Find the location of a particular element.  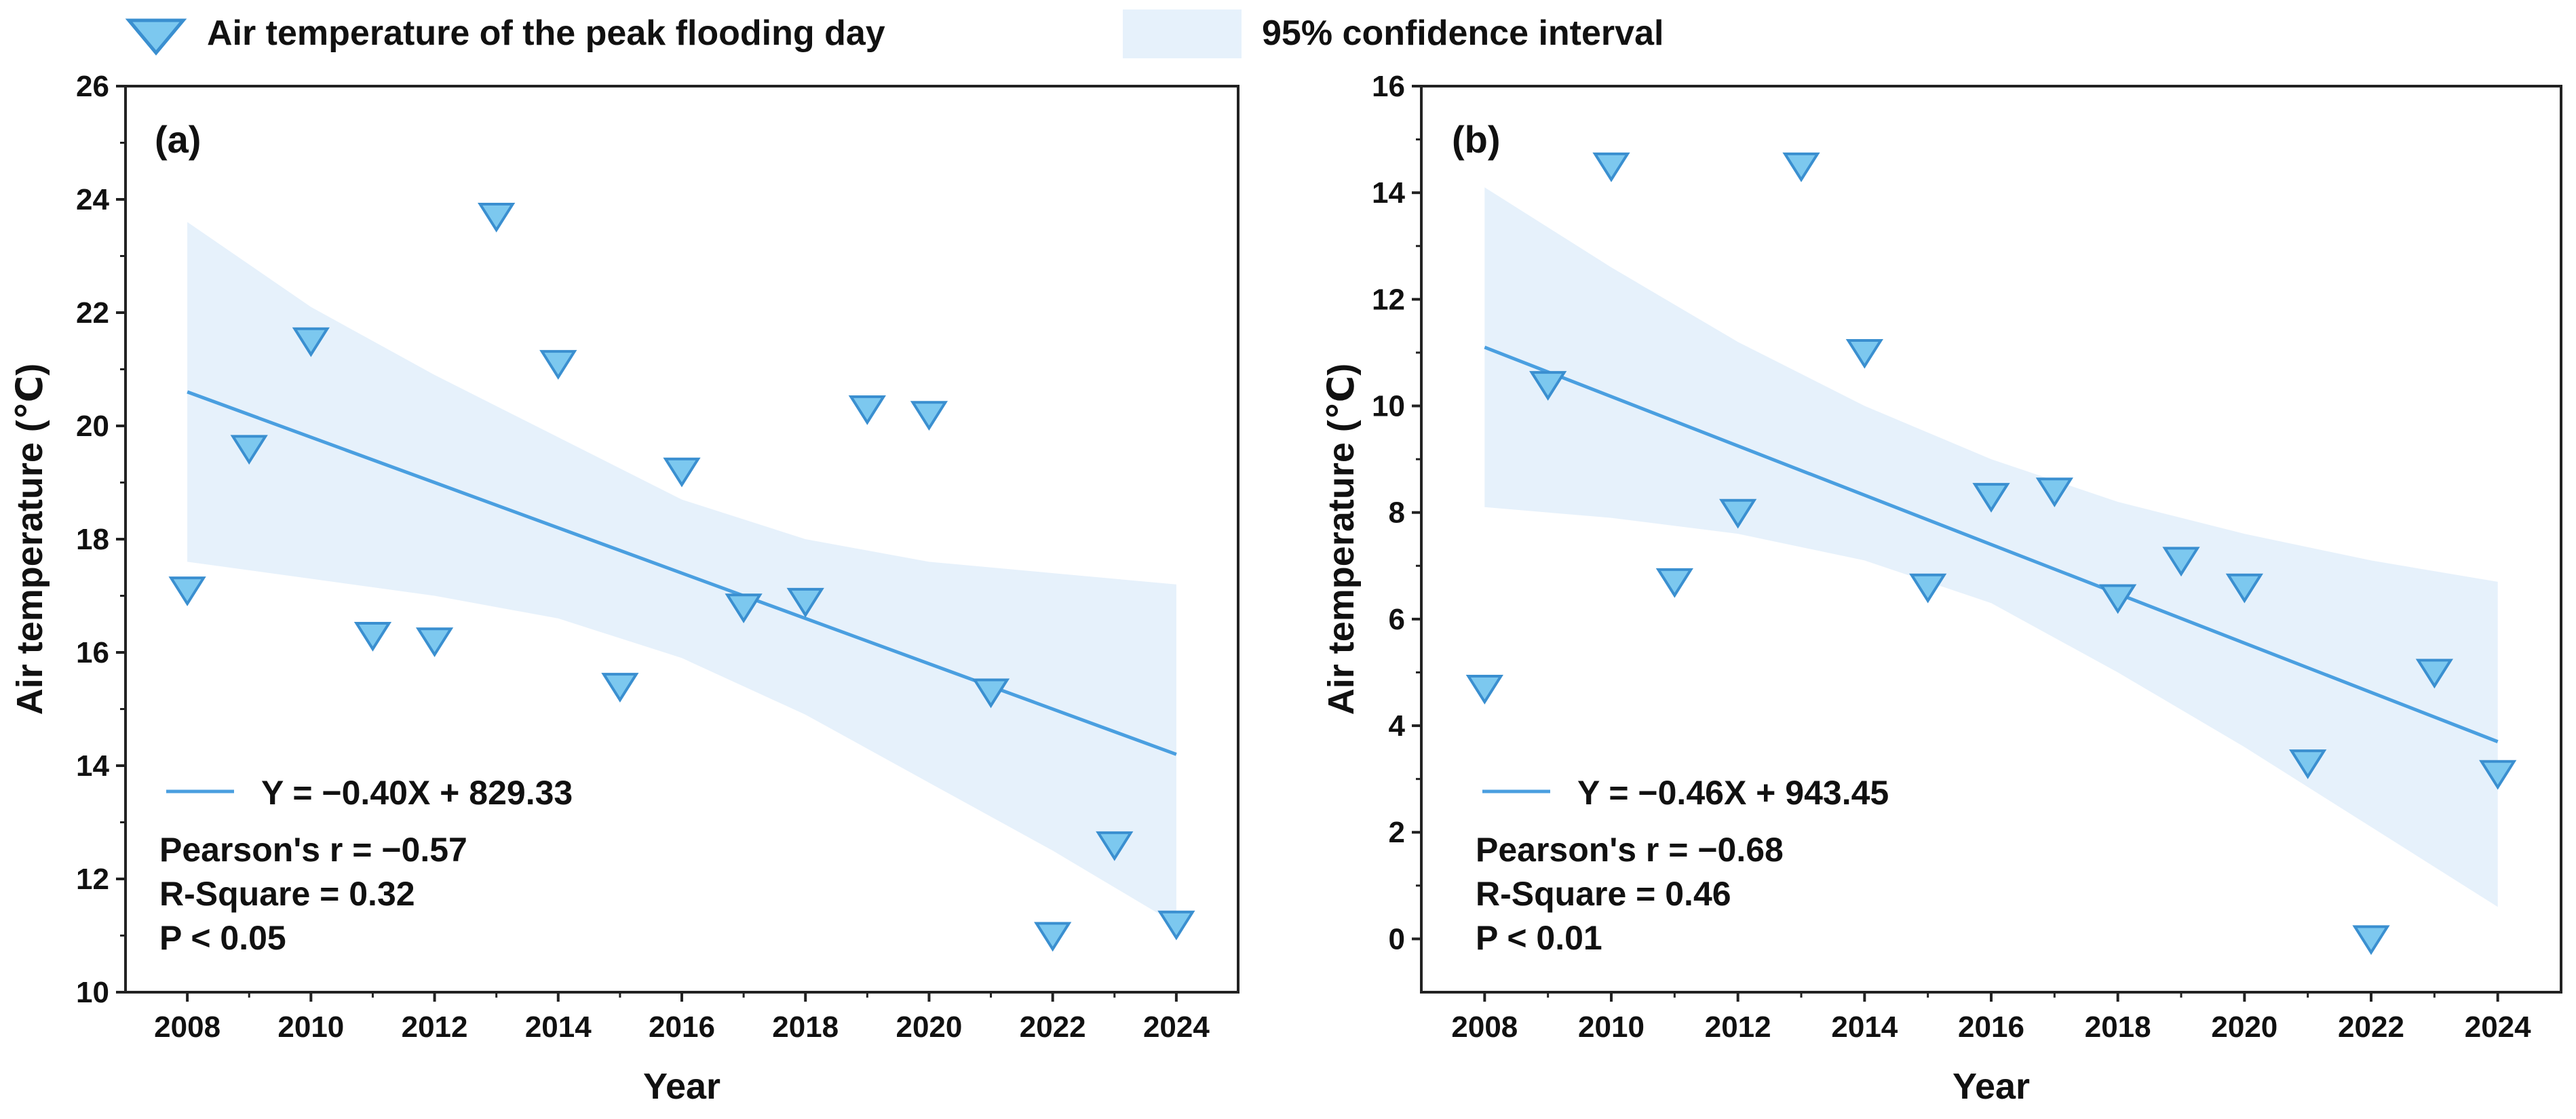

r-square: R-Square = 0.46 is located at coordinates (1604, 894).